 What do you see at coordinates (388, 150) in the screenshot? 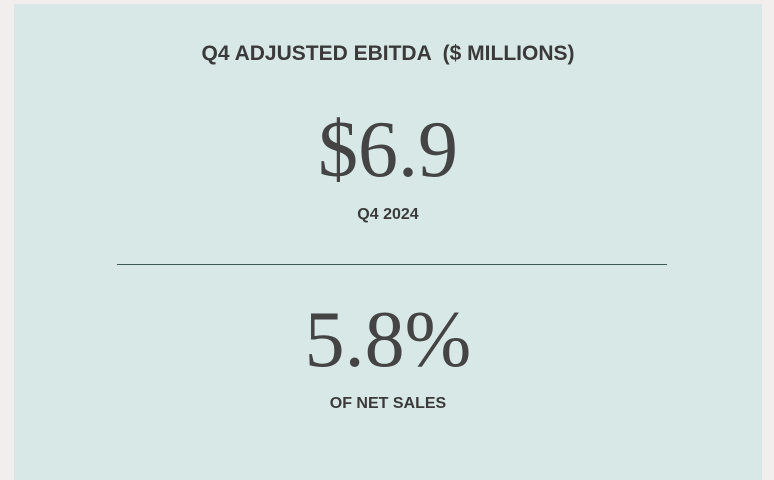
I see `metric-value: $6.9` at bounding box center [388, 150].